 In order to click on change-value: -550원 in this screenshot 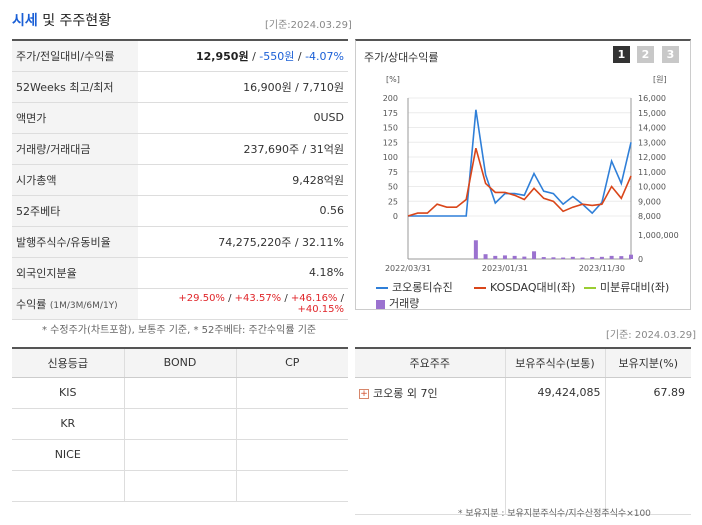, I will do `click(277, 56)`.